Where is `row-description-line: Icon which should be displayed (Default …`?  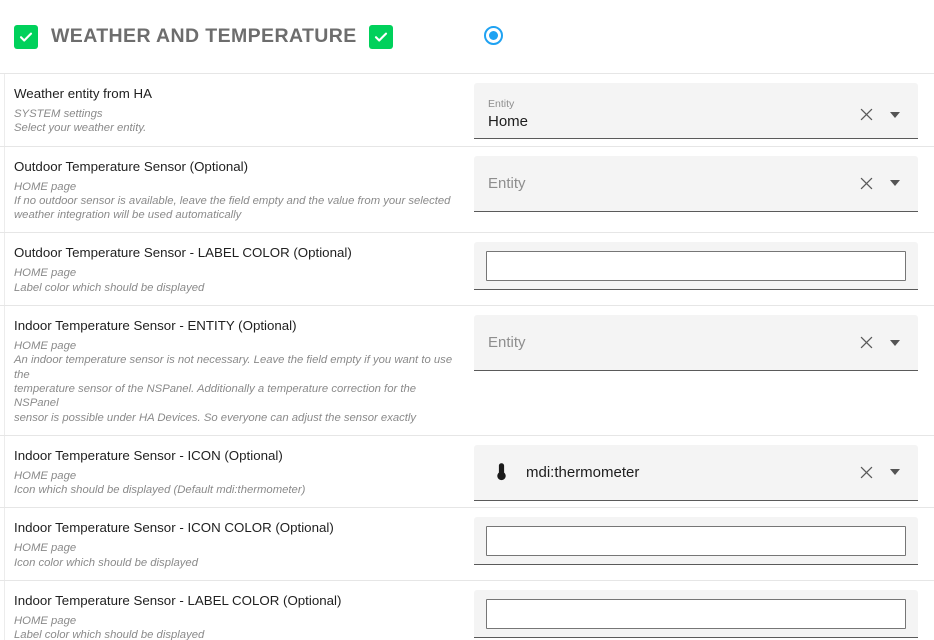
row-description-line: Icon which should be displayed (Default … is located at coordinates (160, 490).